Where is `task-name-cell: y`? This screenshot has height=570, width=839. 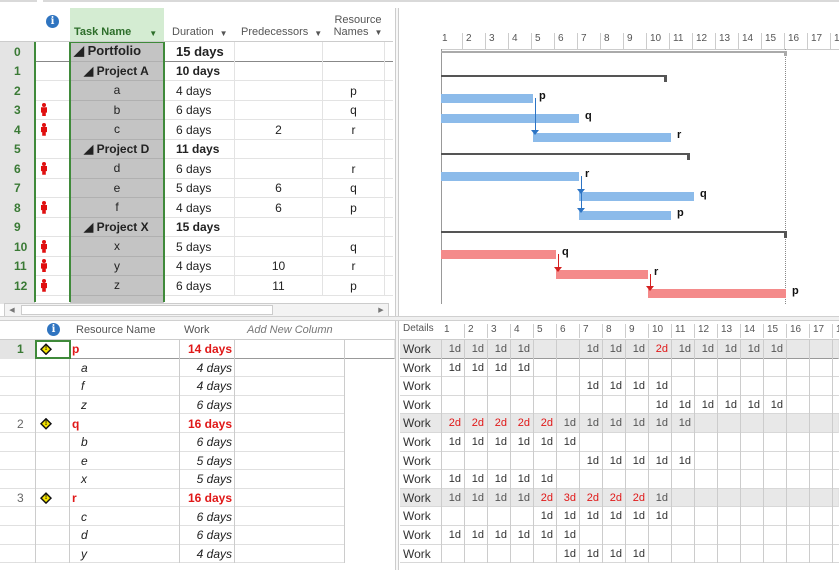
task-name-cell: y is located at coordinates (117, 266).